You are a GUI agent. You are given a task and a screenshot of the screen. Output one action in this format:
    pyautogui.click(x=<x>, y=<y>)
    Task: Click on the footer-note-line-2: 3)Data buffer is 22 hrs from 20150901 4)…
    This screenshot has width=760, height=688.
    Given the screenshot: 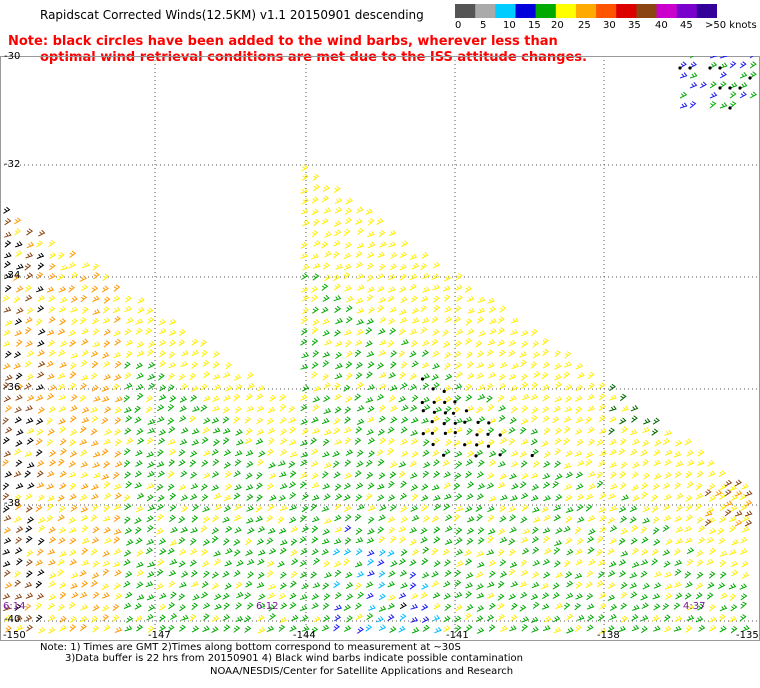 What is the action you would take?
    pyautogui.click(x=294, y=658)
    